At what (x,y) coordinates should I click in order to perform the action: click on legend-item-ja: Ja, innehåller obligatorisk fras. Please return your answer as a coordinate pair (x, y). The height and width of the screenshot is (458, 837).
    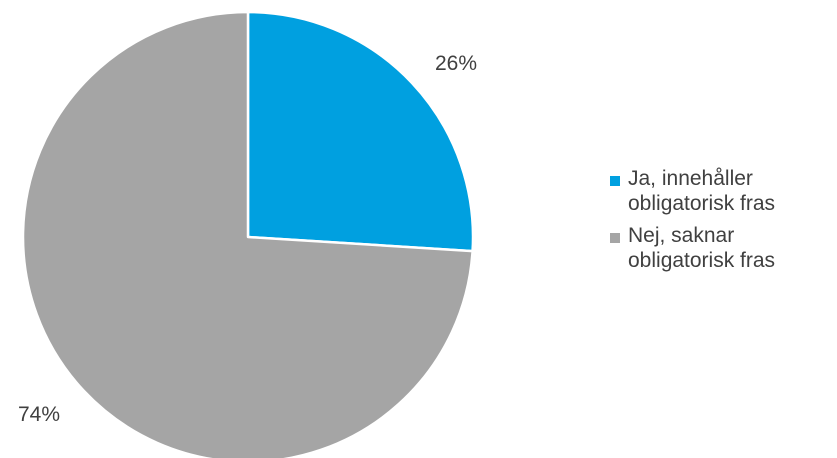
    Looking at the image, I should click on (720, 191).